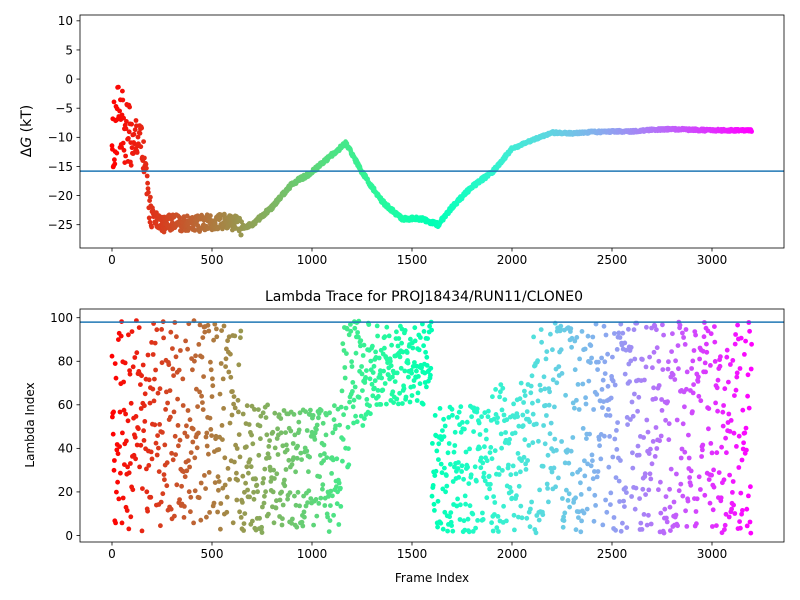 Image resolution: width=800 pixels, height=600 pixels. I want to click on delta-g-y-axis-label: ΔG (kT), so click(27, 131).